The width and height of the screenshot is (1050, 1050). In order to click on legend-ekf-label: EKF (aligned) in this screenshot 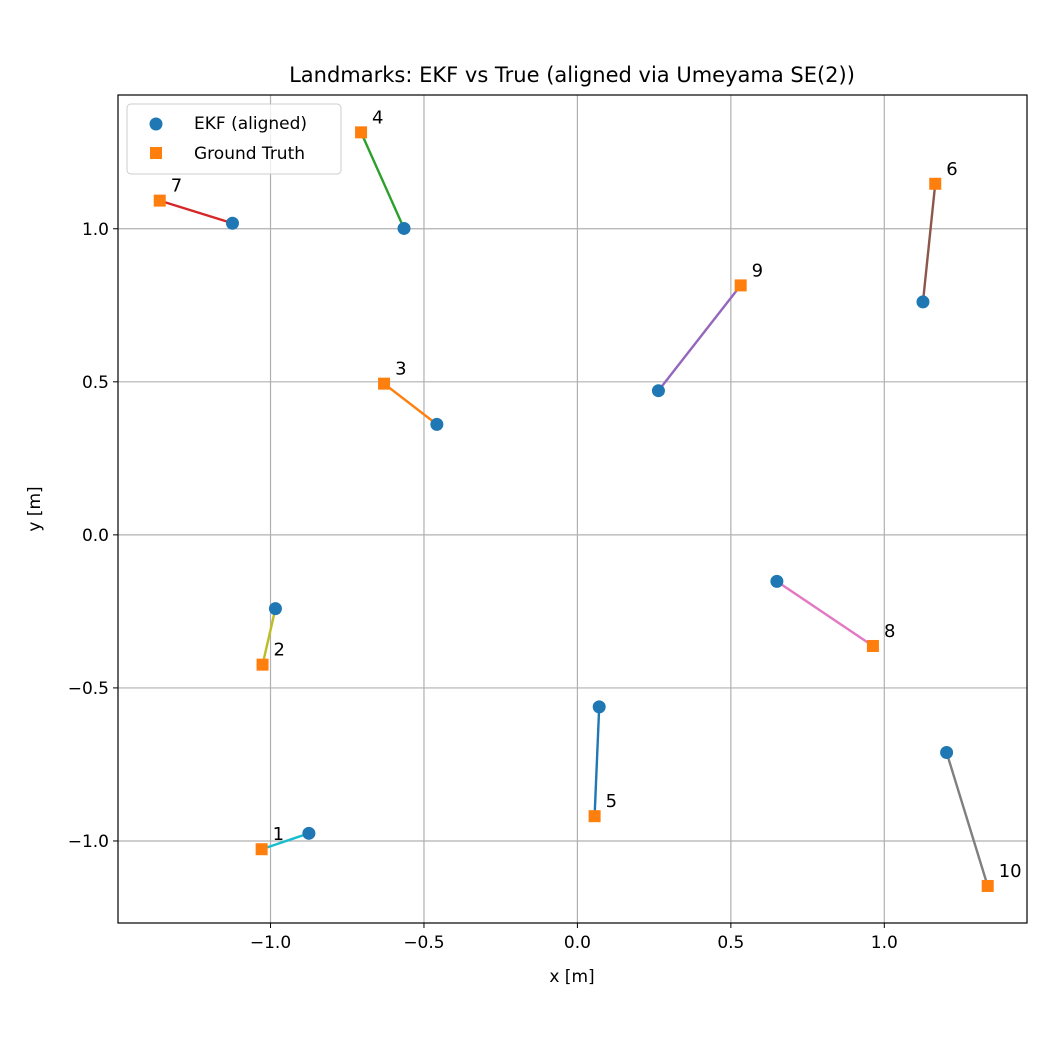, I will do `click(250, 124)`.